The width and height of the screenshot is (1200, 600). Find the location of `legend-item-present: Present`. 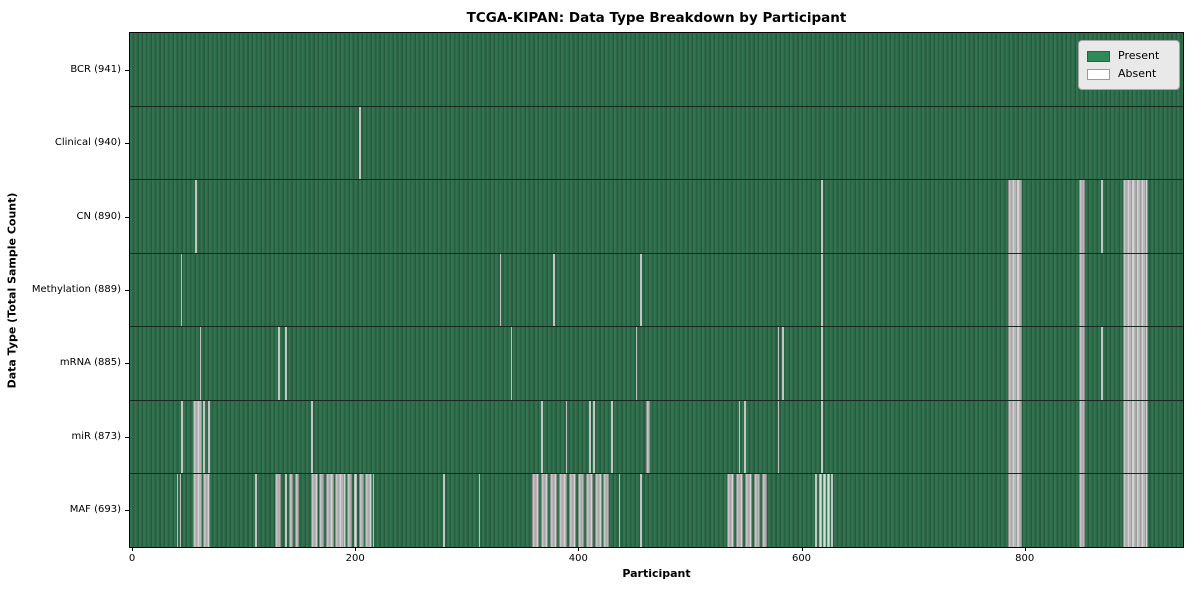

legend-item-present: Present is located at coordinates (1129, 56).